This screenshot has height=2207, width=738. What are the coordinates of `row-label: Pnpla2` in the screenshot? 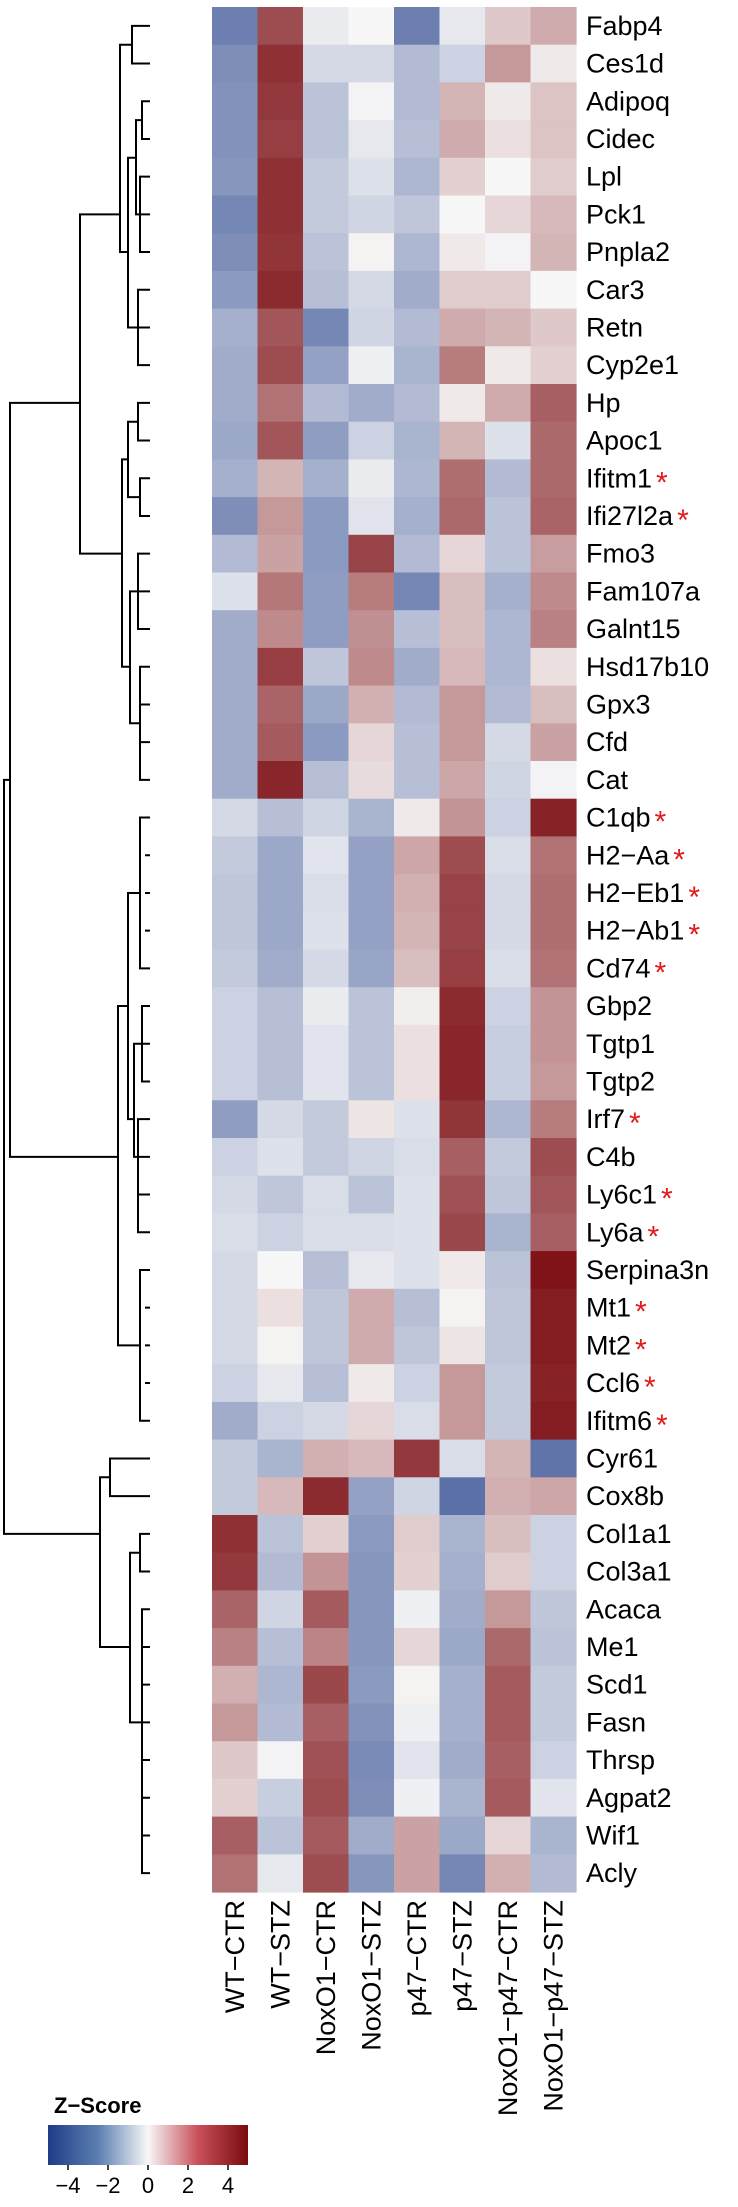 It's located at (628, 252).